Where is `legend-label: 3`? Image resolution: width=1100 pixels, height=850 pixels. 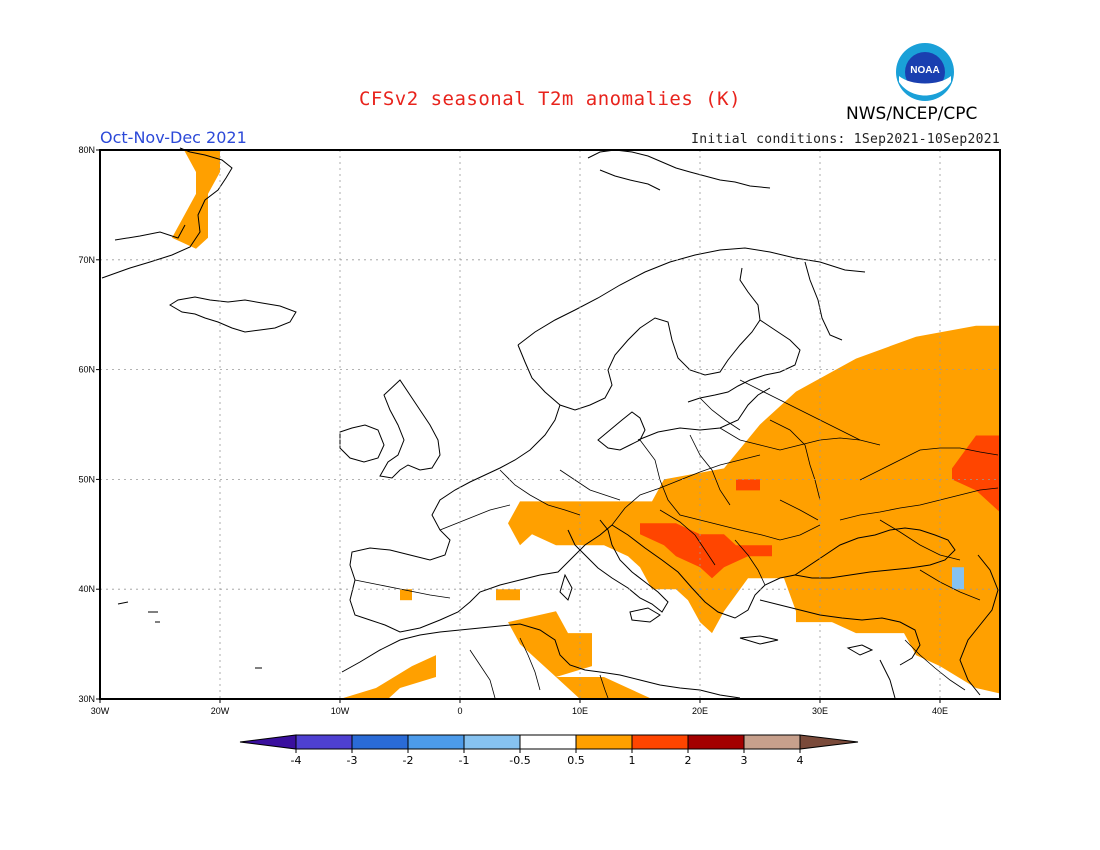
legend-label: 3 is located at coordinates (744, 760).